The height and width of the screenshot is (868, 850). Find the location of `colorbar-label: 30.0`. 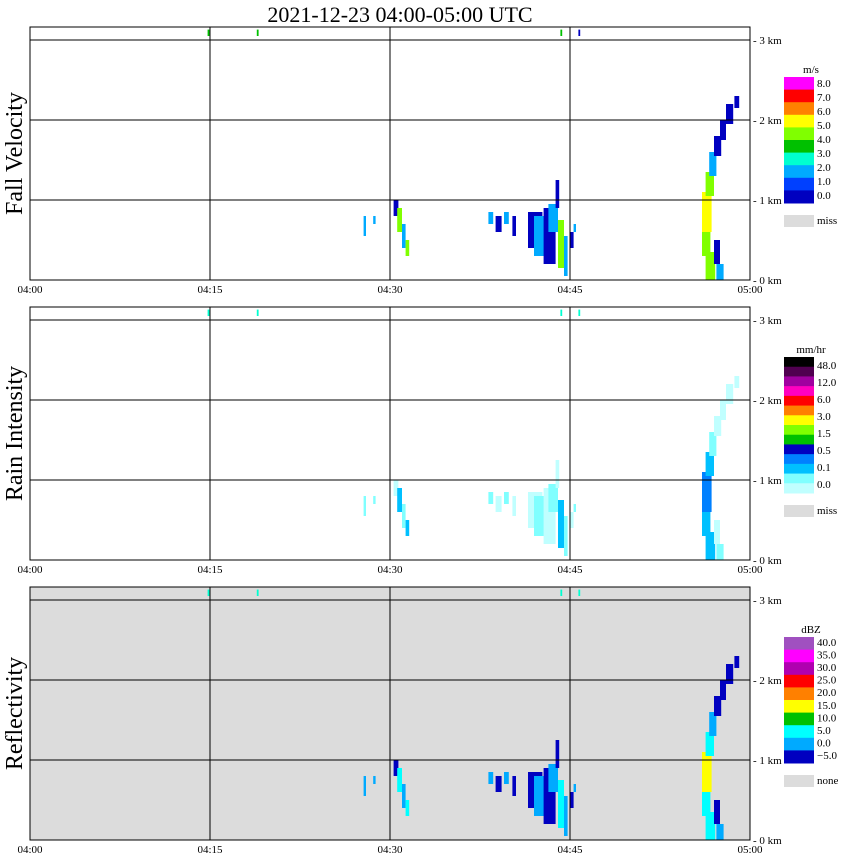

colorbar-label: 30.0 is located at coordinates (827, 668).